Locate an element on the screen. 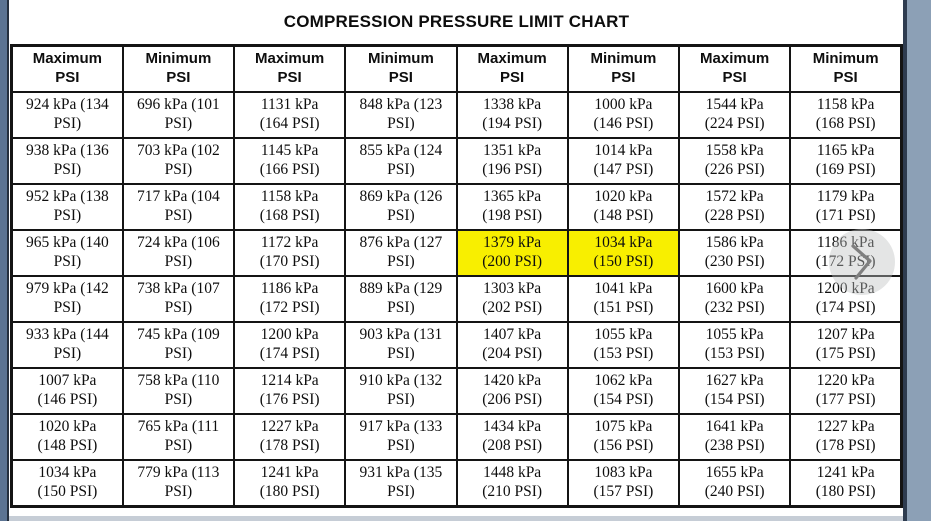  table-cell: 758 kPa (110 PSI) is located at coordinates (178, 391).